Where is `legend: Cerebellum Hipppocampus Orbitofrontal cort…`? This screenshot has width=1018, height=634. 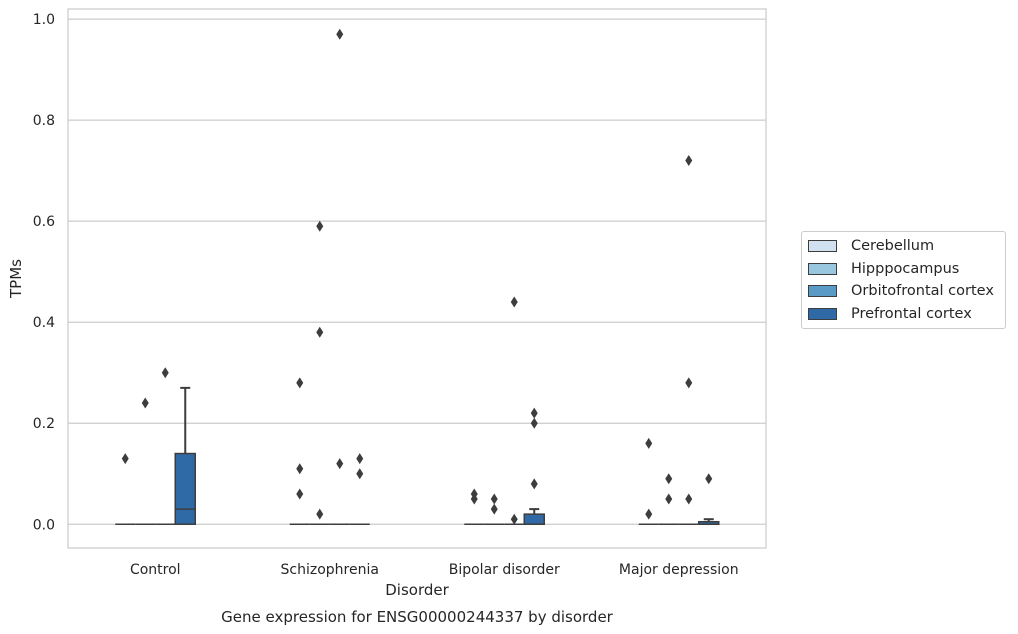 legend: Cerebellum Hipppocampus Orbitofrontal cort… is located at coordinates (903, 280).